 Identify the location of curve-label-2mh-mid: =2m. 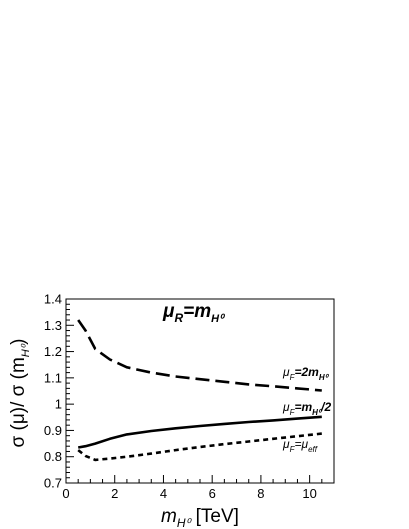
(306, 372).